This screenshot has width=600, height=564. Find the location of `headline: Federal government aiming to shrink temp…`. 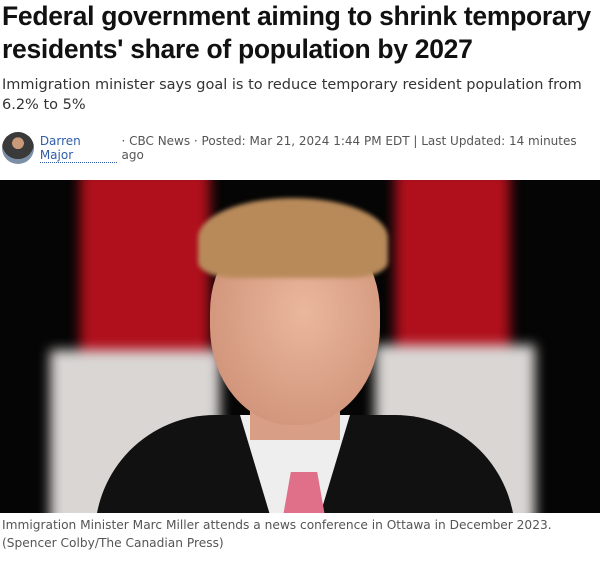

headline: Federal government aiming to shrink temp… is located at coordinates (296, 32).